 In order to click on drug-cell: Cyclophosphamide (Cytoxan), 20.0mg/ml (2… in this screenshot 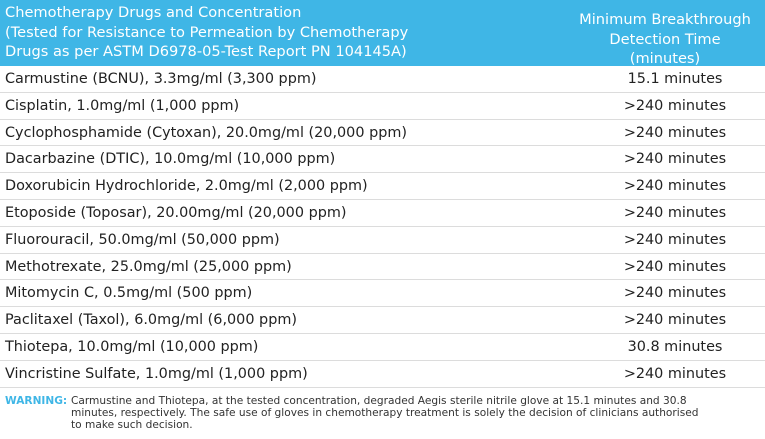, I will do `click(206, 132)`.